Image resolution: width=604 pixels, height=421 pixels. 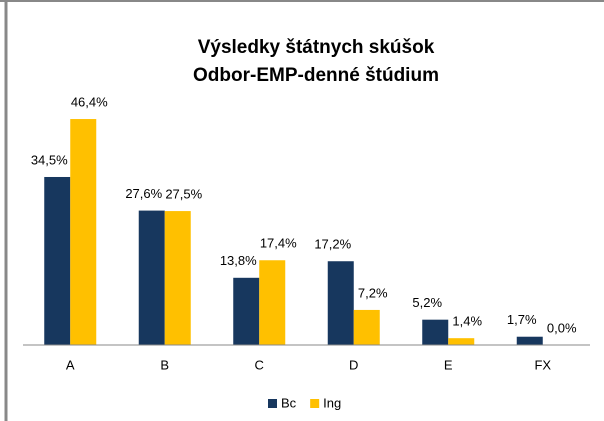 I want to click on data-label: 0,0%, so click(x=562, y=327).